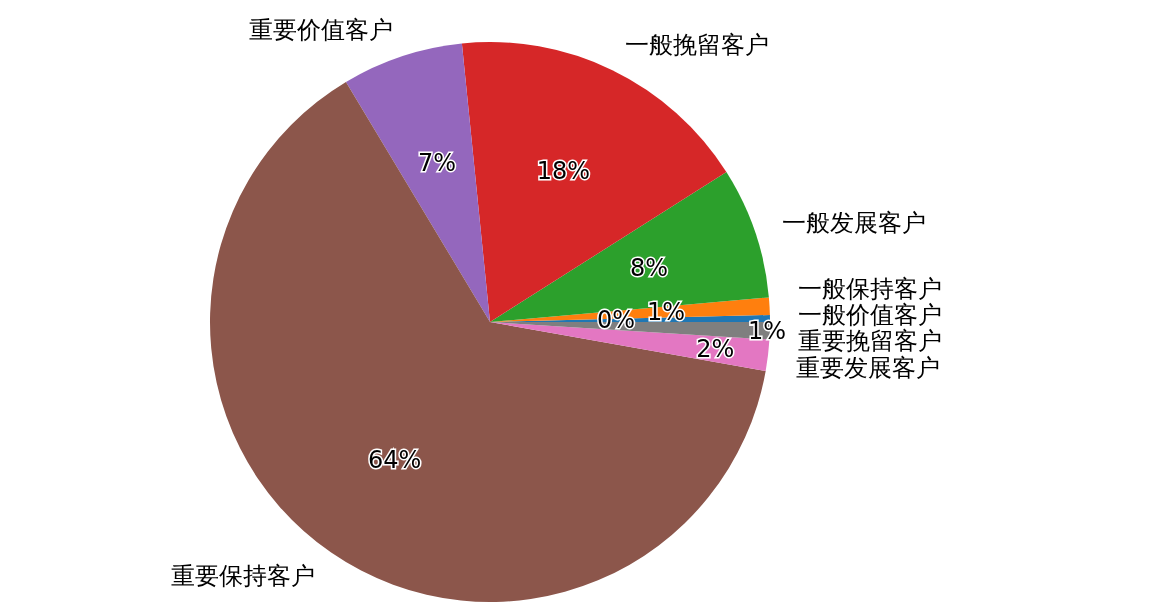 This screenshot has height=612, width=1160. I want to click on slice-label: 重要保持客户, so click(243, 575).